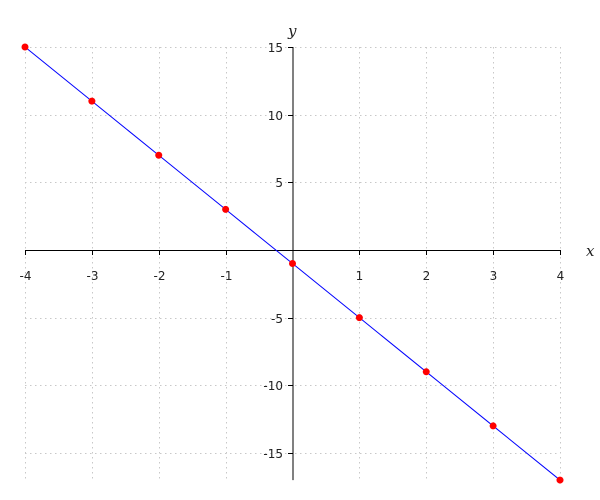 The width and height of the screenshot is (600, 500). I want to click on y-tick-label: -10, so click(273, 386).